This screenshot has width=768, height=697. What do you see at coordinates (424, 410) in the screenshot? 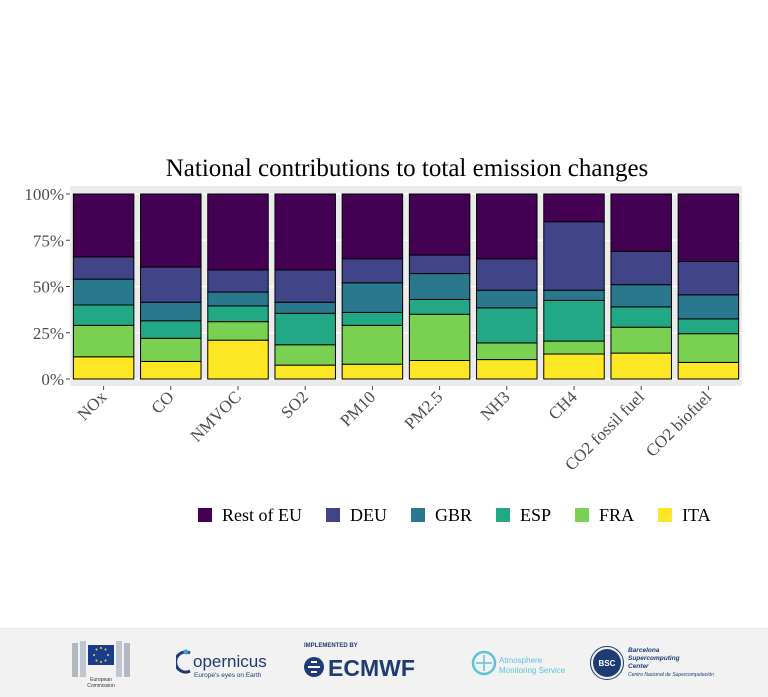
I see `x-tick-label: PM2.5` at bounding box center [424, 410].